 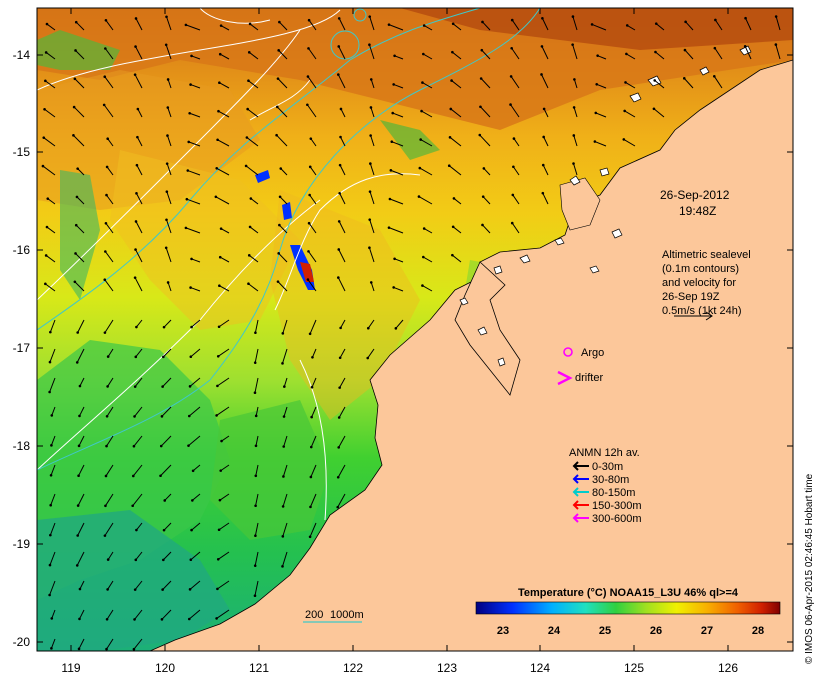 I want to click on lat-tick-label: -18, so click(x=22, y=446).